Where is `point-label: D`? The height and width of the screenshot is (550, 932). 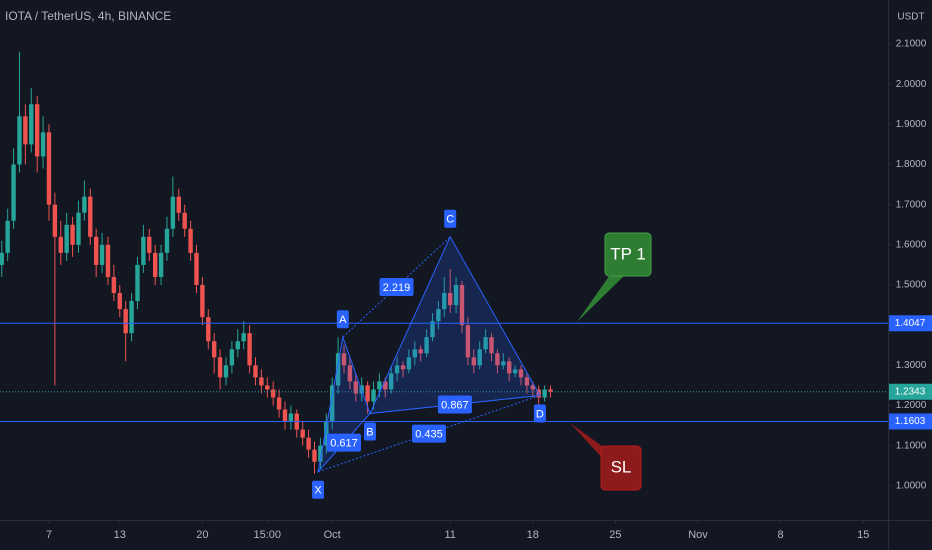
point-label: D is located at coordinates (540, 414).